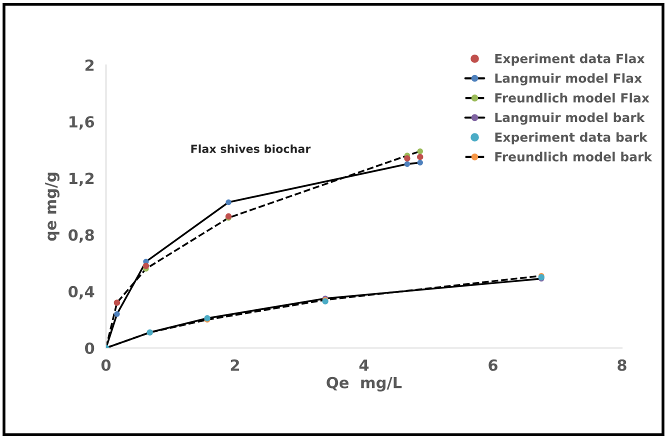 This screenshot has height=439, width=667. What do you see at coordinates (234, 365) in the screenshot?
I see `x-tick-label: 2` at bounding box center [234, 365].